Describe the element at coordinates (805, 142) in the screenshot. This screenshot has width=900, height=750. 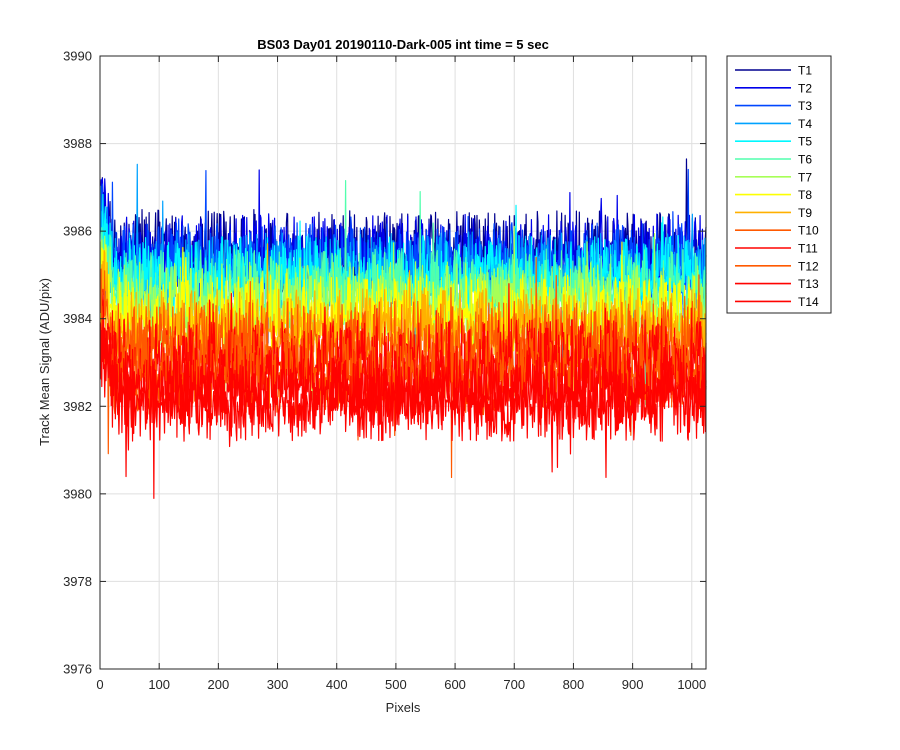
I see `legend-label-t5: T5` at that location.